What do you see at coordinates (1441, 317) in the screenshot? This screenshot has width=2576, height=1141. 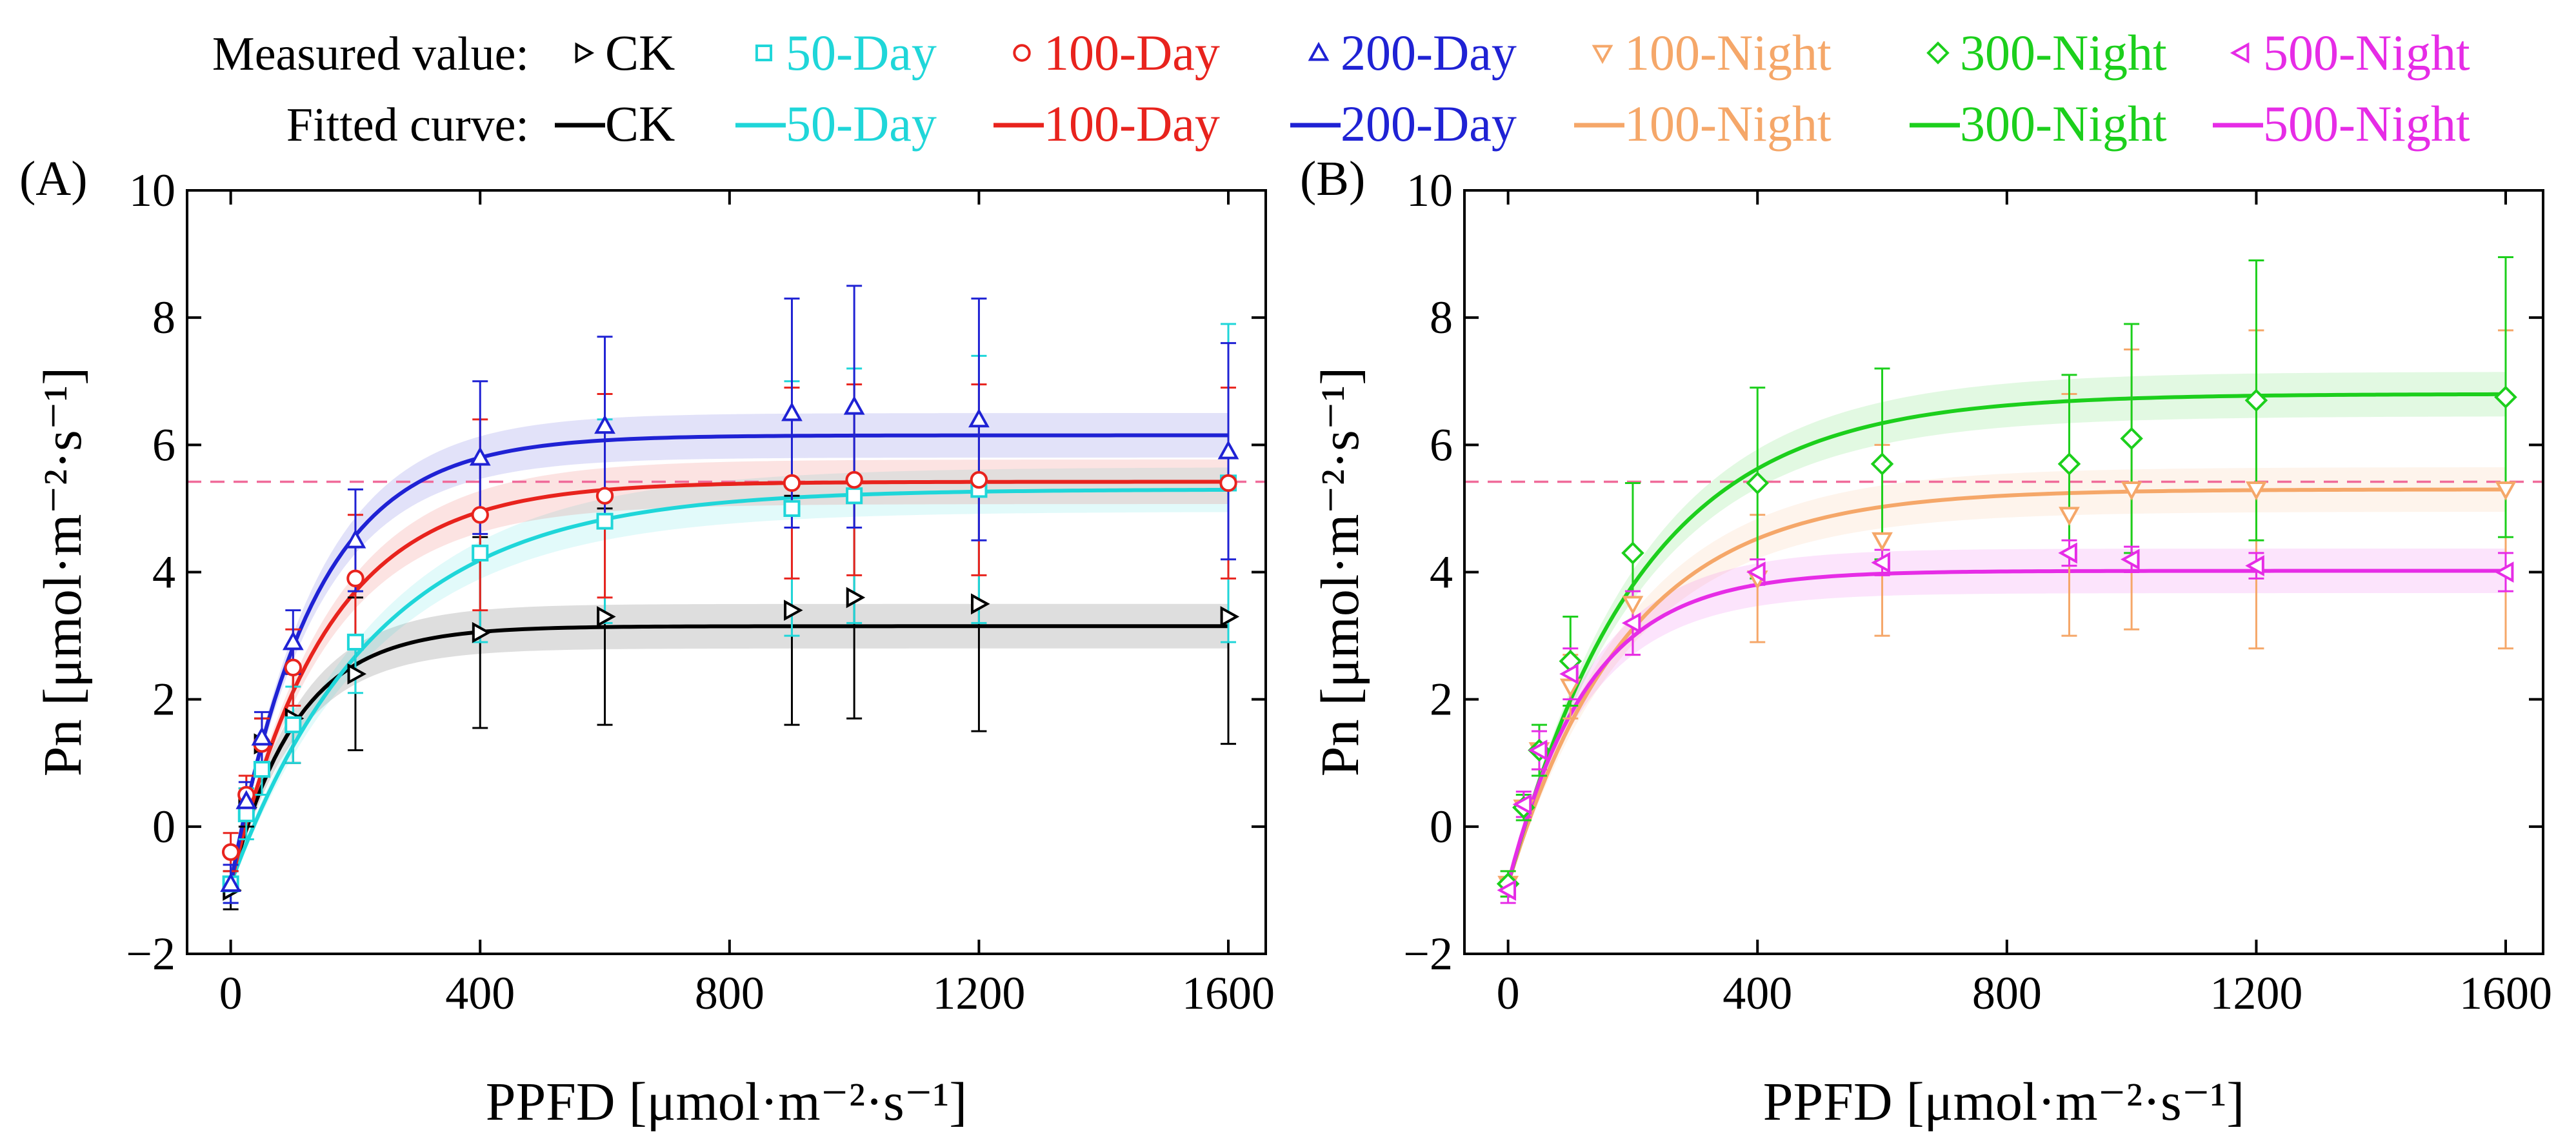 I see `panel-b-y-tick-label: 8` at bounding box center [1441, 317].